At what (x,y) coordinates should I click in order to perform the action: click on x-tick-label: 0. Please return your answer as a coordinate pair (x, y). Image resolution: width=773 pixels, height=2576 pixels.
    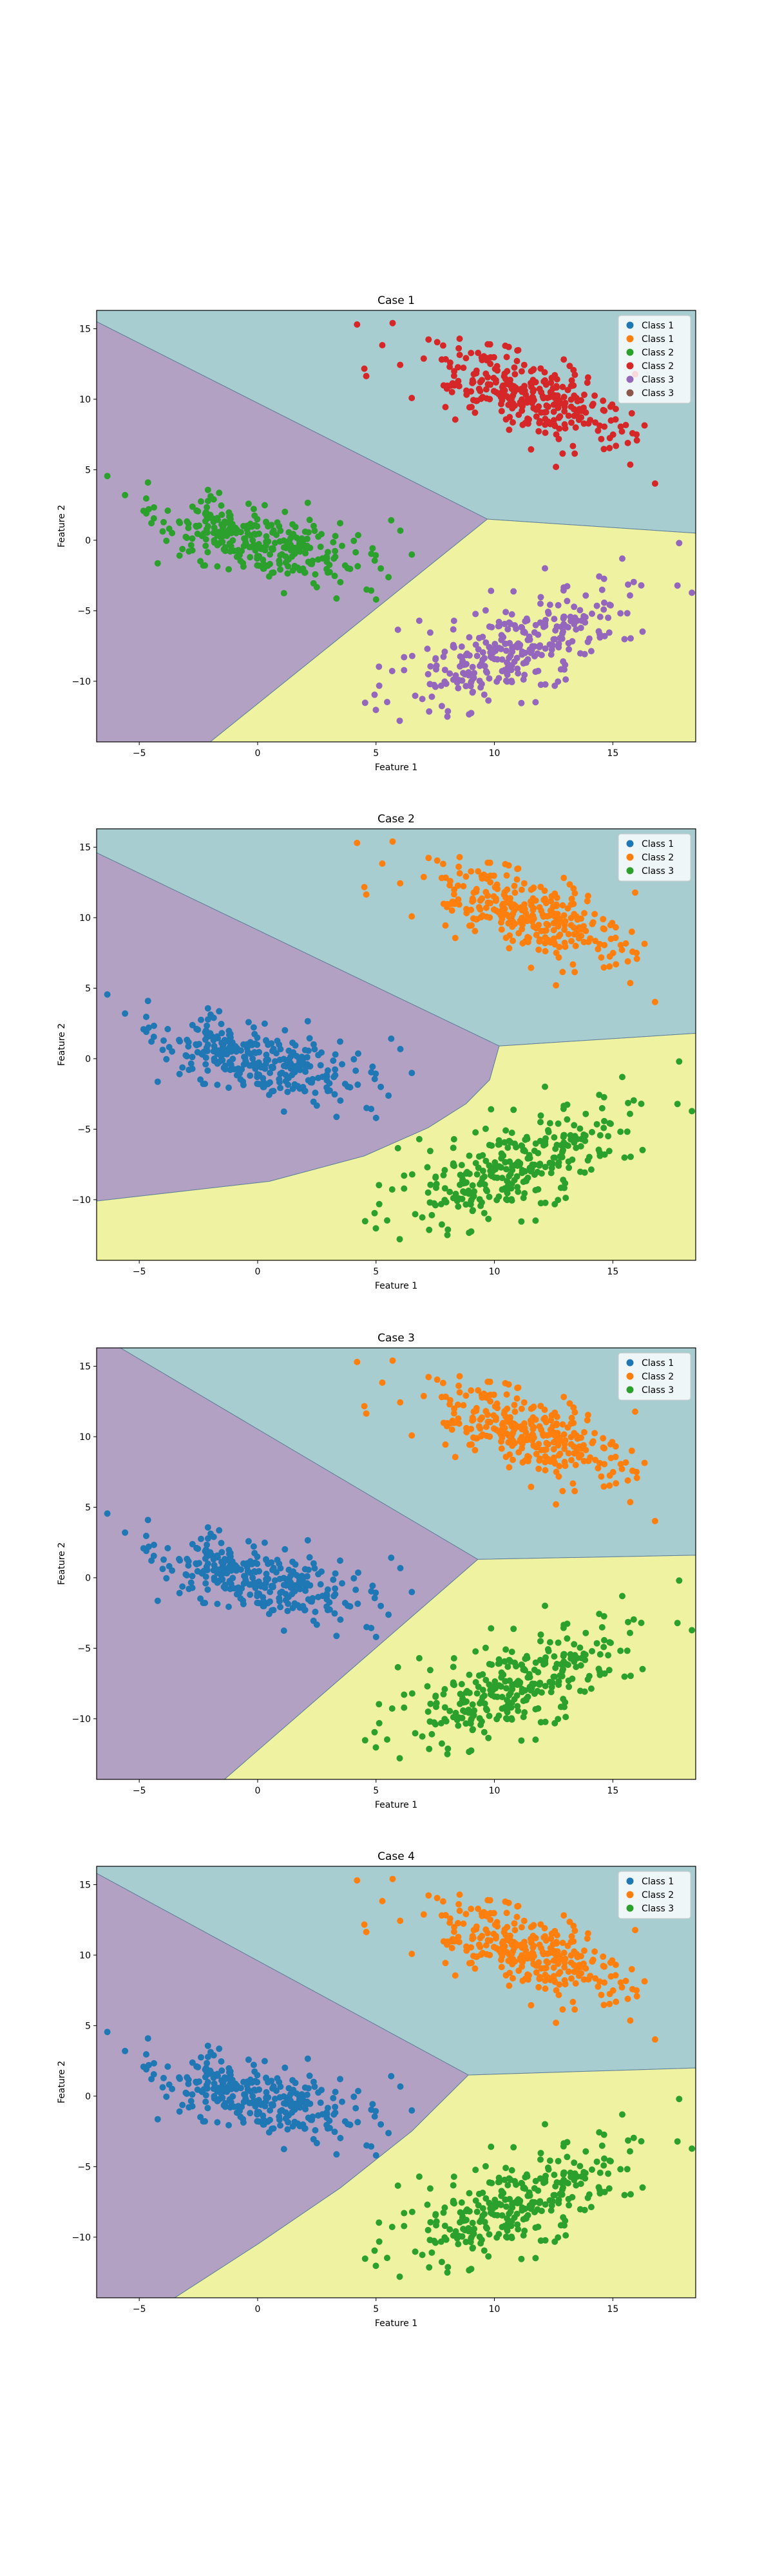
    Looking at the image, I should click on (257, 1272).